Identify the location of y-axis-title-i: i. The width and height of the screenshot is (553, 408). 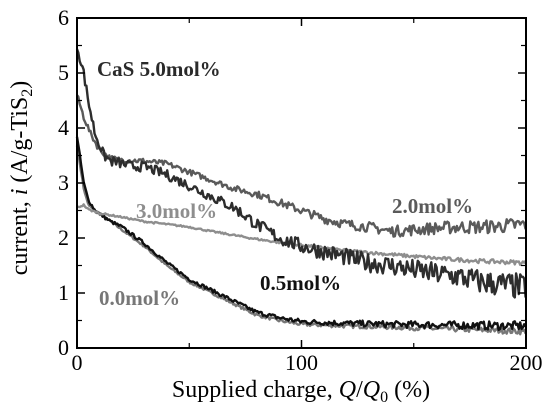
(20, 192).